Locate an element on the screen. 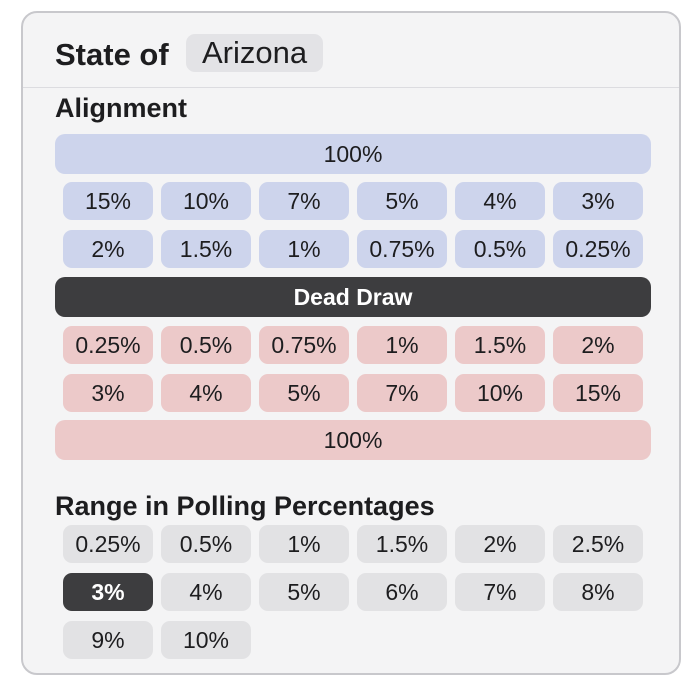 This screenshot has width=696, height=690. state-name-badge: Arizona is located at coordinates (255, 53).